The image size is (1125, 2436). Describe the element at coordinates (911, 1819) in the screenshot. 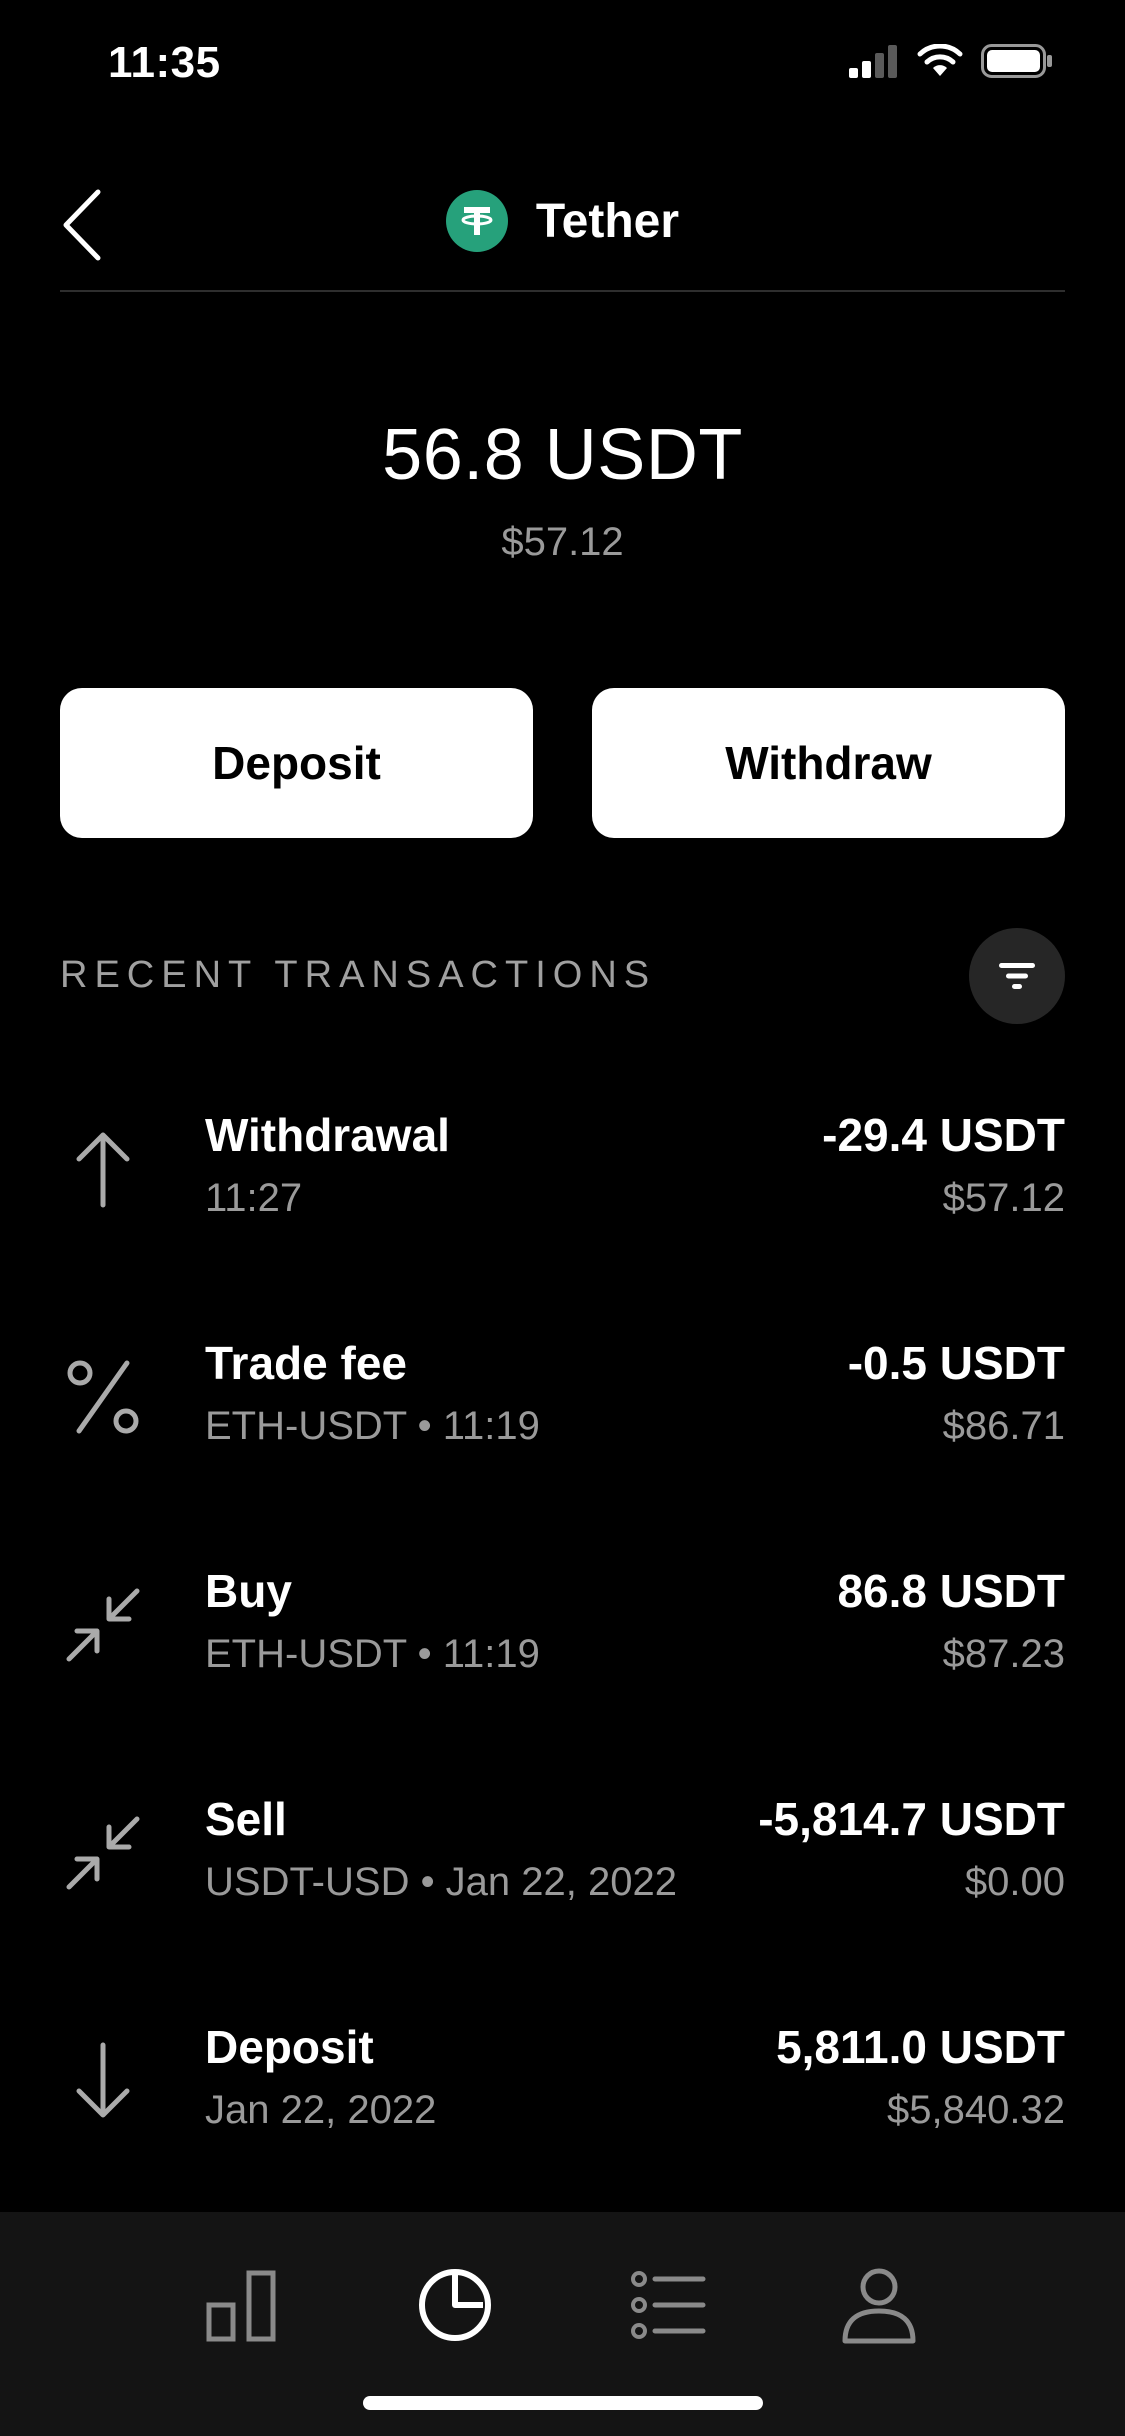

I see `transaction-amount: -5,814.7 USDT` at that location.